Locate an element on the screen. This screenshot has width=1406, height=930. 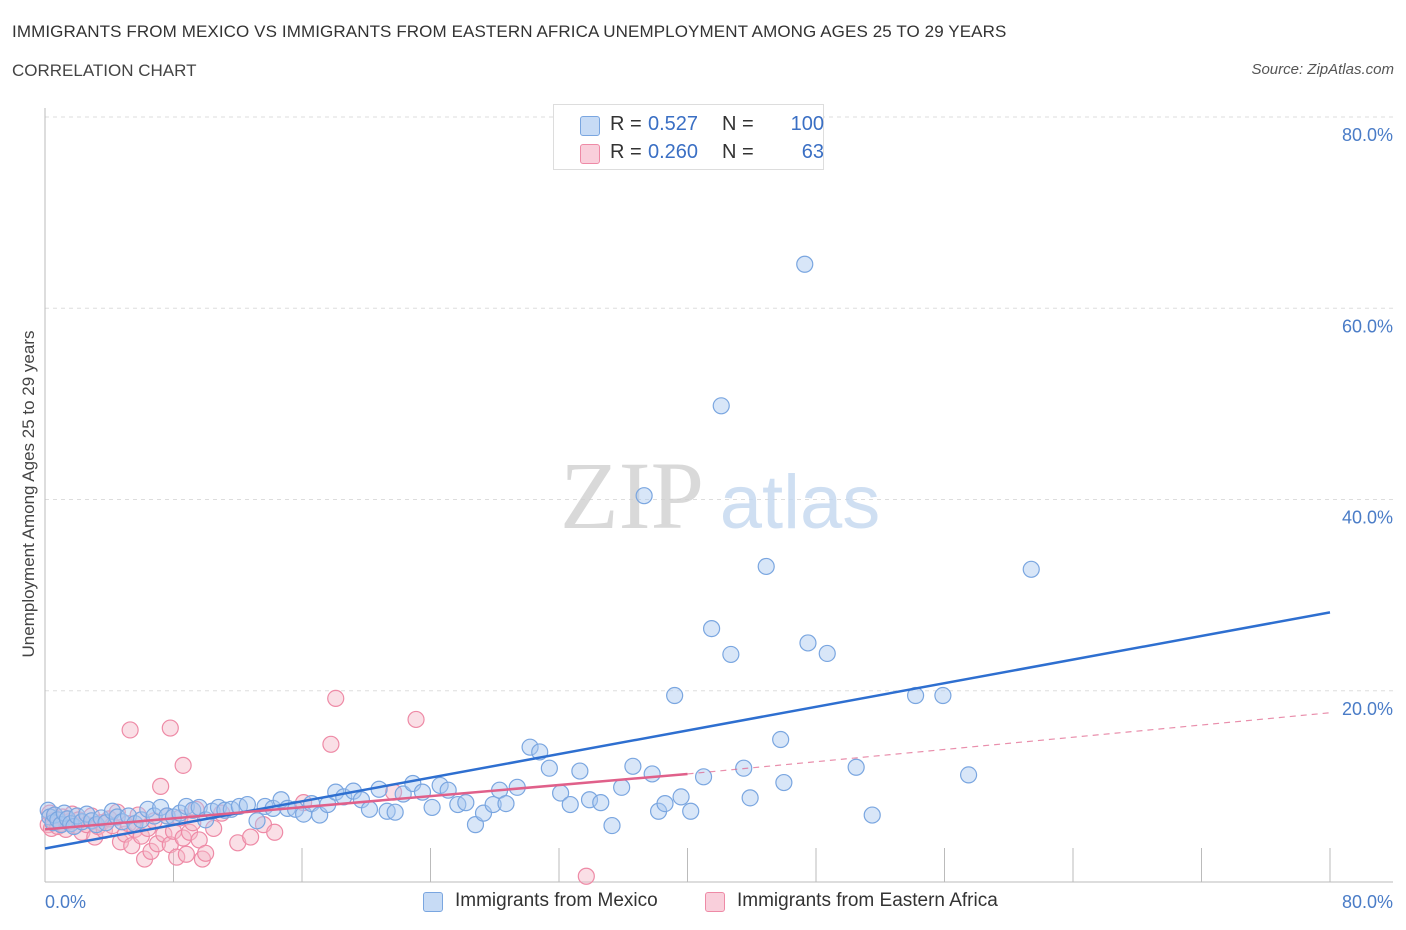
legend-r-value: 0.260 is located at coordinates (673, 152).